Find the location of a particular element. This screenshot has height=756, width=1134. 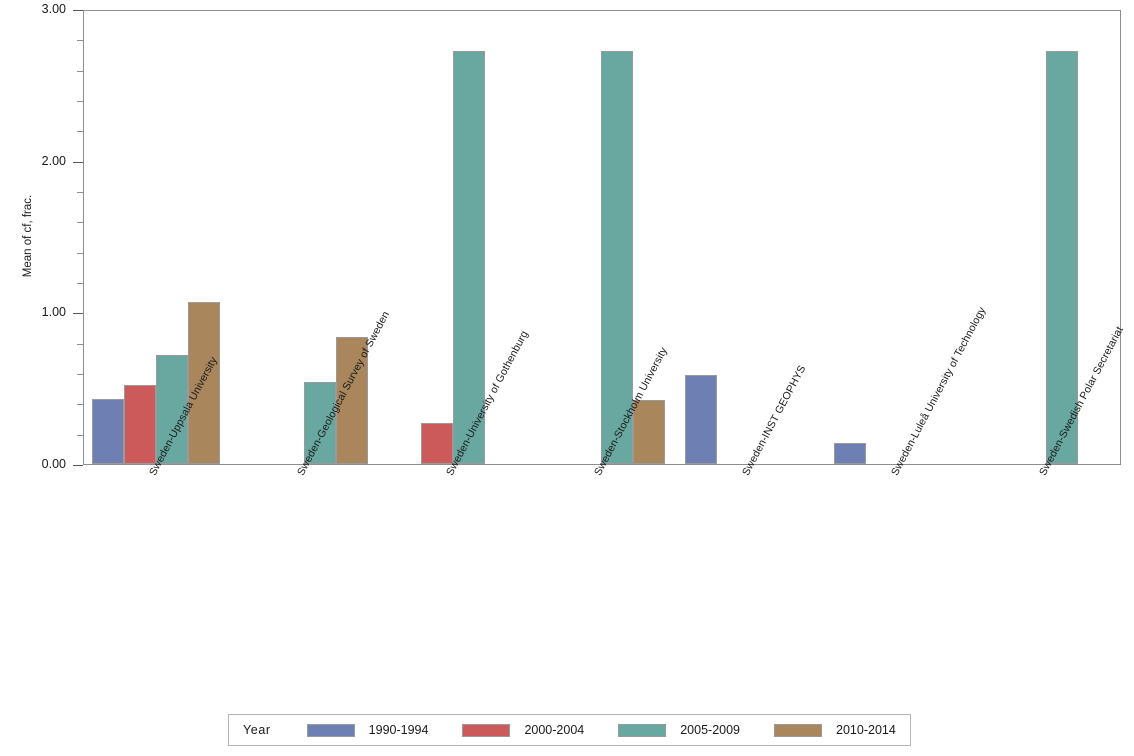

legend-item: 2005-2009 is located at coordinates (679, 730).